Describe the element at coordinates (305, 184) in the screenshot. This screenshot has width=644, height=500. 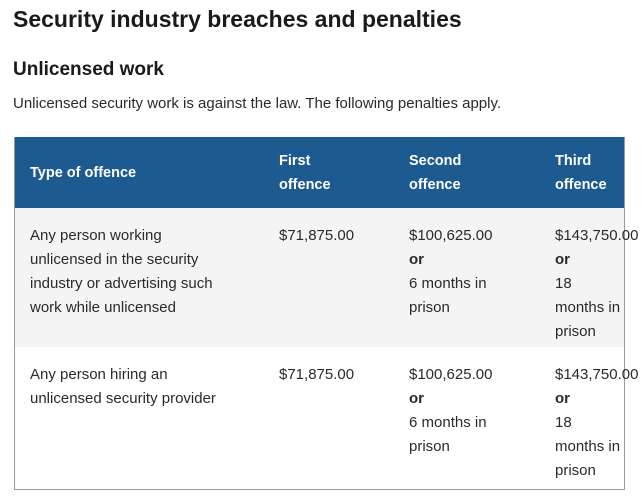
I see `header-first-line2: offence` at that location.